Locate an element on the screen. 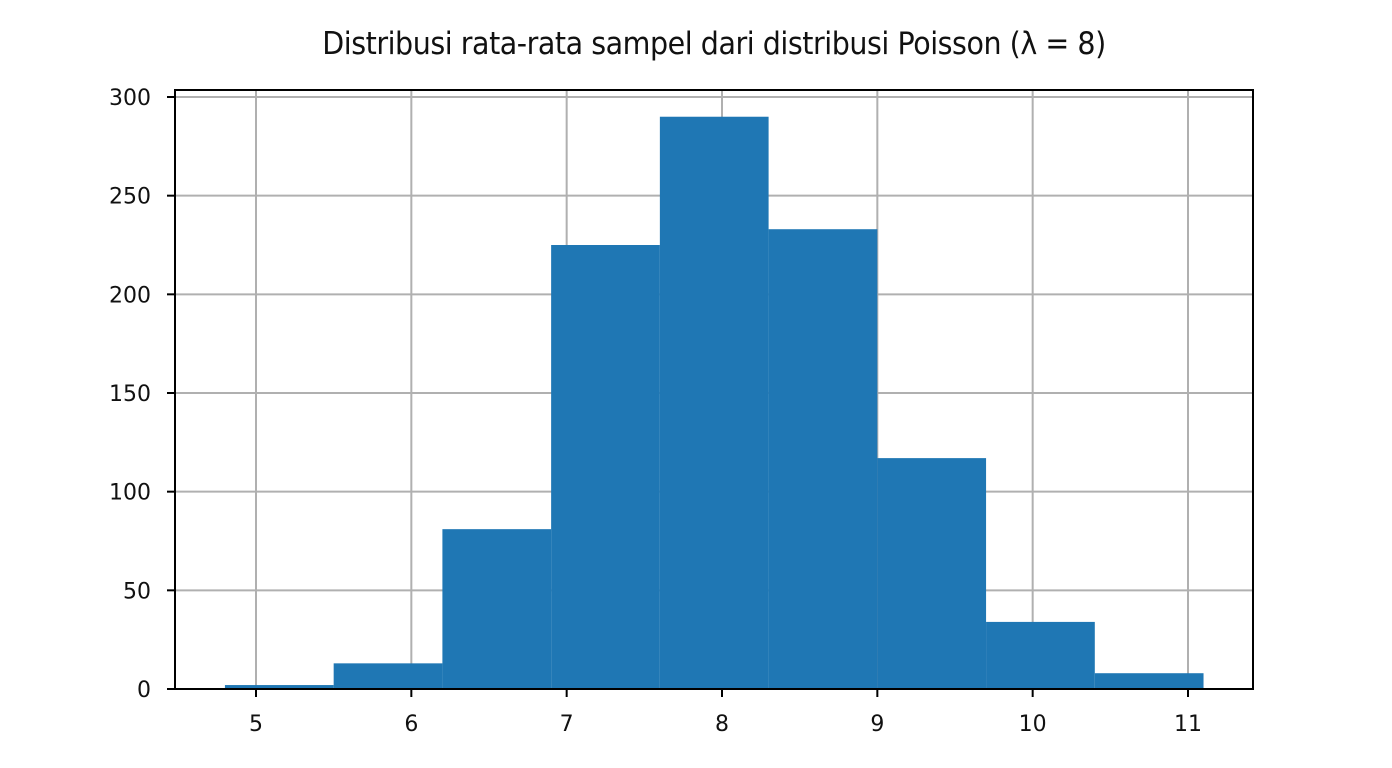 This screenshot has width=1392, height=768. y-tick-label: 50 is located at coordinates (137, 591).